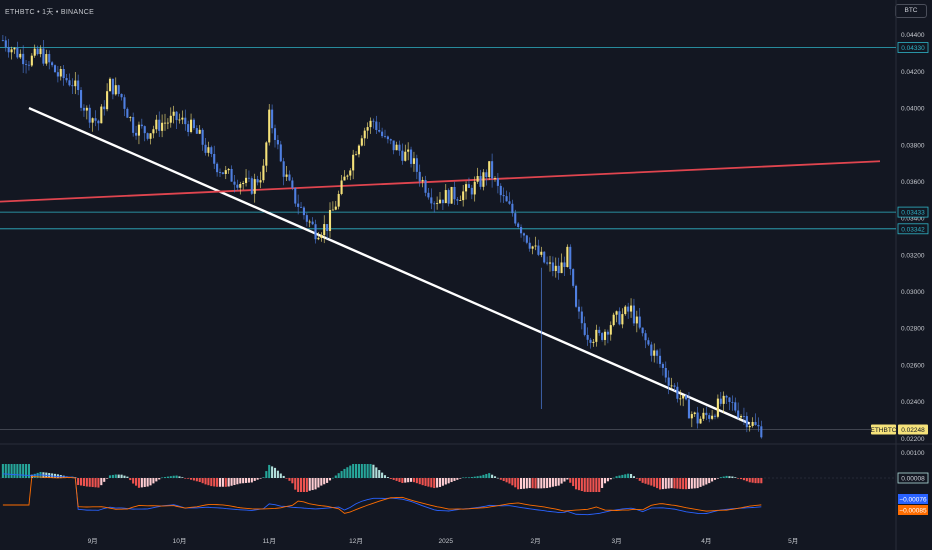 Image resolution: width=932 pixels, height=550 pixels. Describe the element at coordinates (913, 35) in the screenshot. I see `y-tick-label: 0.04400` at that location.